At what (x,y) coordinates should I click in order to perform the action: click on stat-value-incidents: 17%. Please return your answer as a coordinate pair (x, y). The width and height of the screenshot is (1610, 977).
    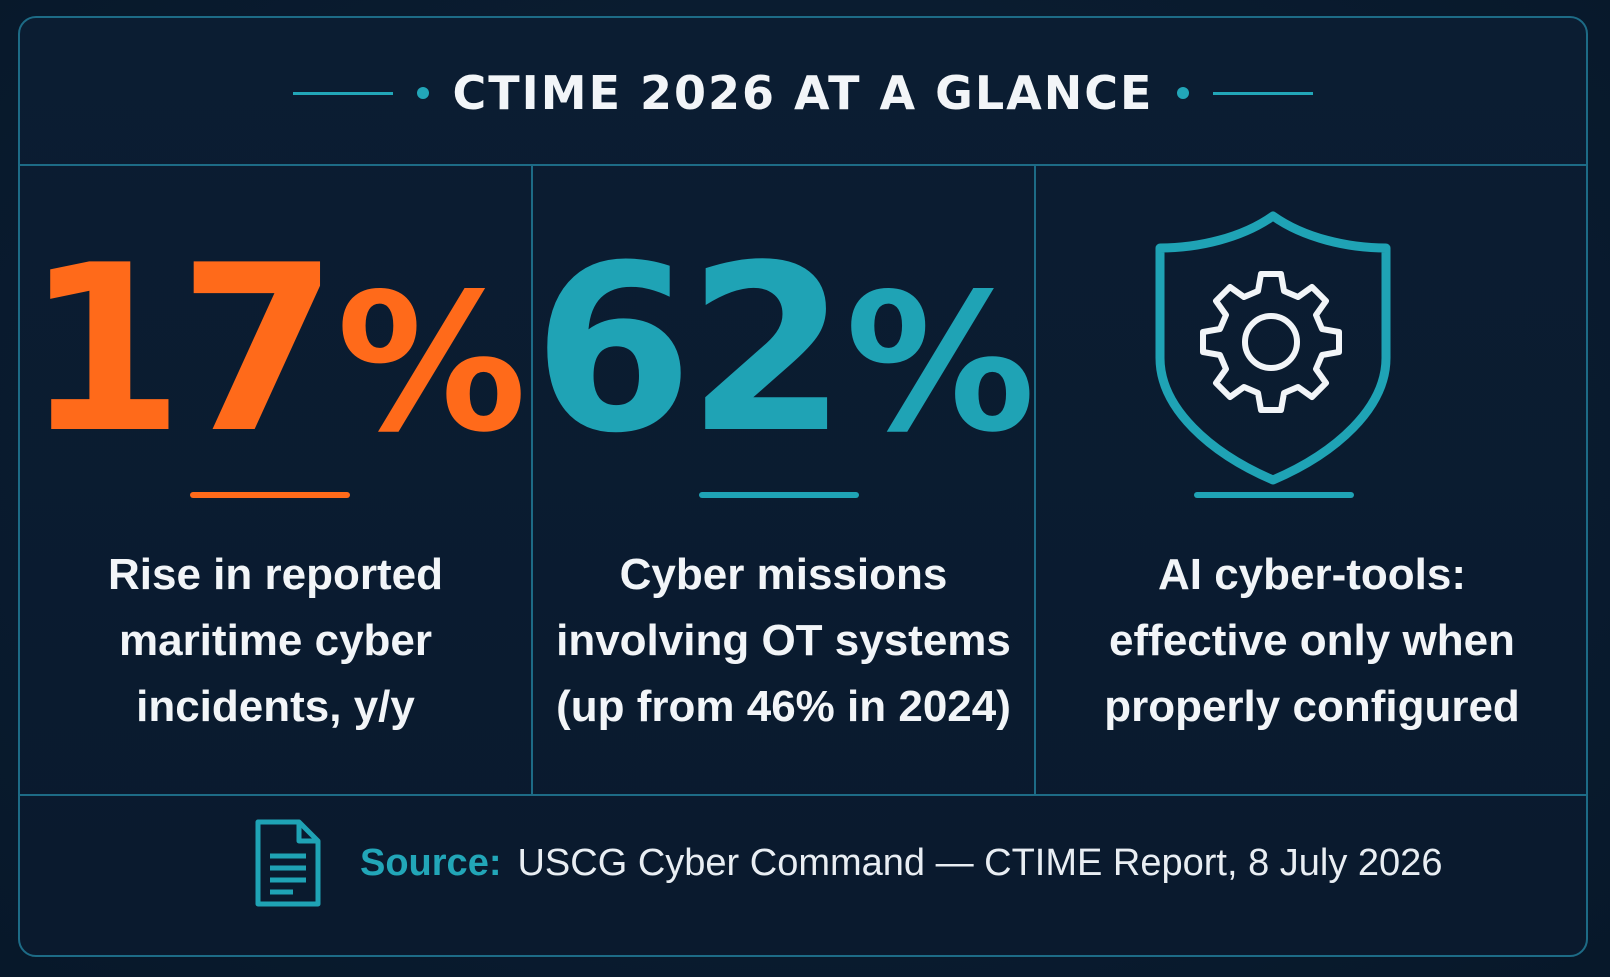
    Looking at the image, I should click on (275, 357).